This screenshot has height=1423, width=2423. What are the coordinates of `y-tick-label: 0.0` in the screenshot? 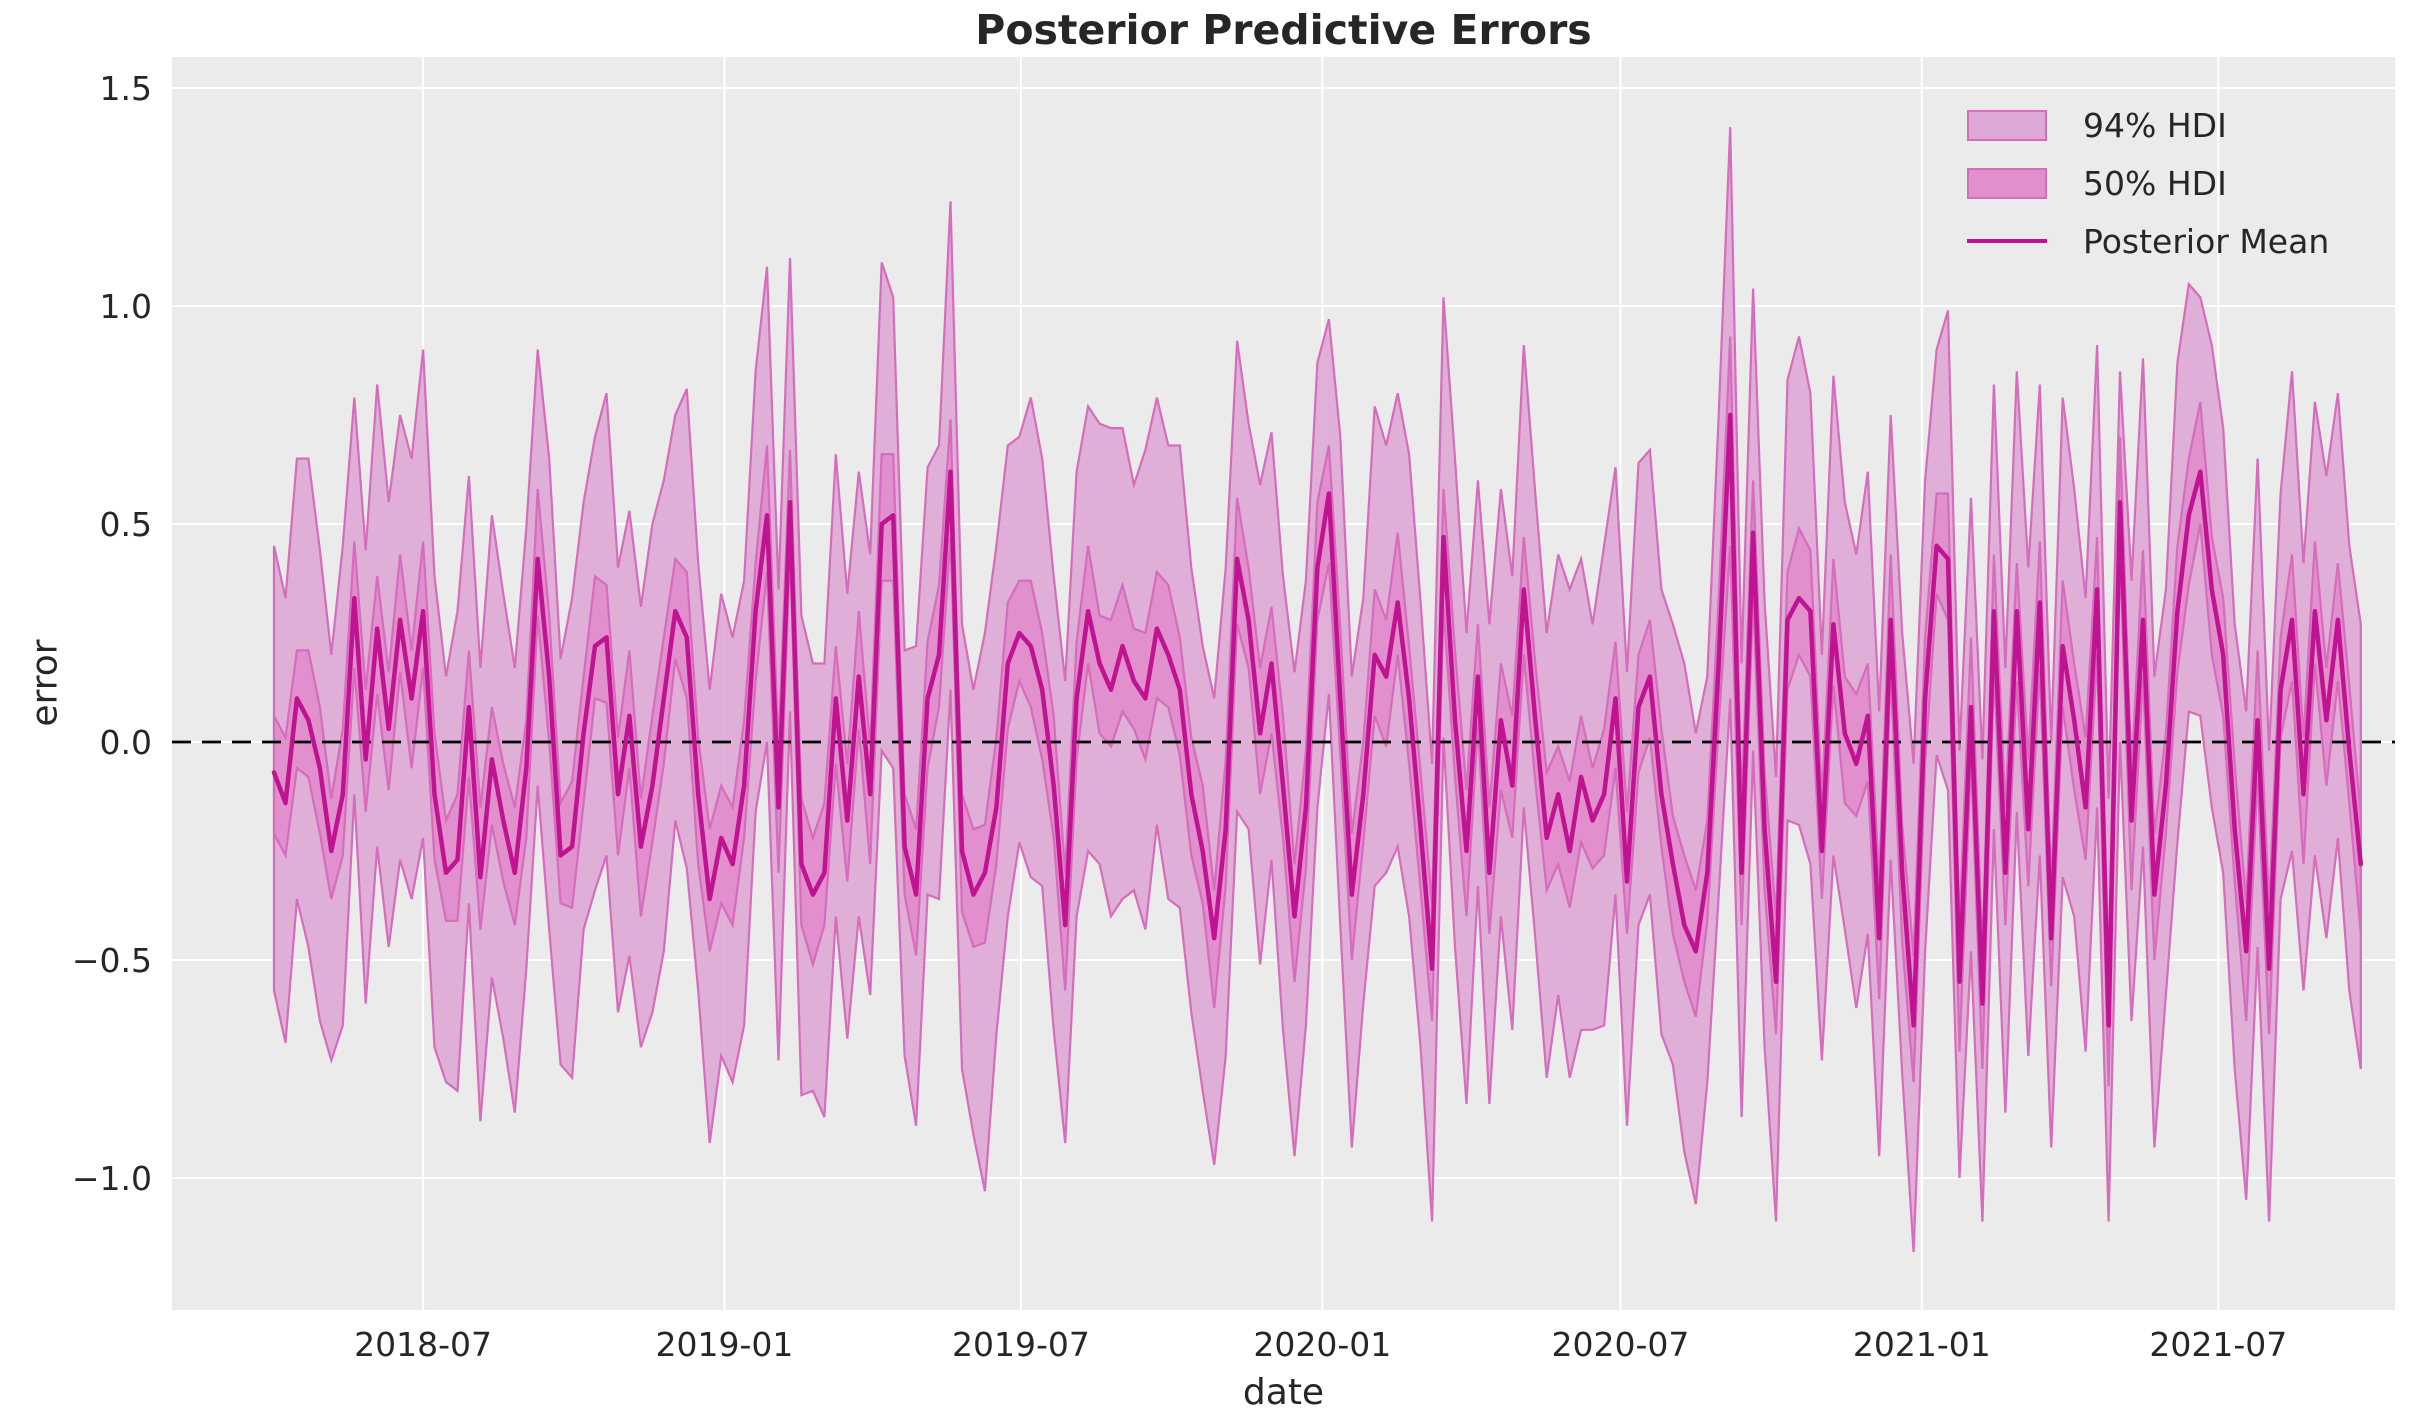 It's located at (126, 742).